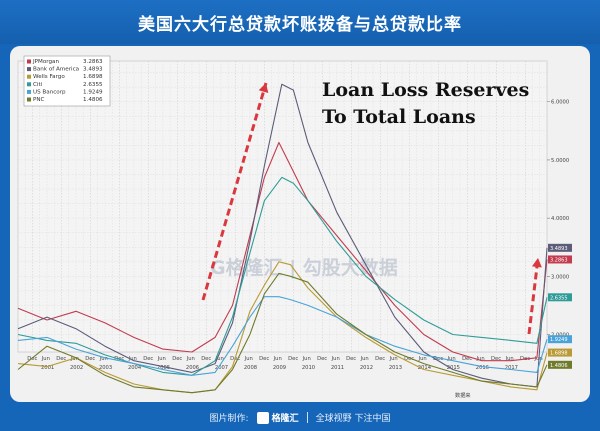  What do you see at coordinates (39, 100) in the screenshot?
I see `legend-label: PNC` at bounding box center [39, 100].